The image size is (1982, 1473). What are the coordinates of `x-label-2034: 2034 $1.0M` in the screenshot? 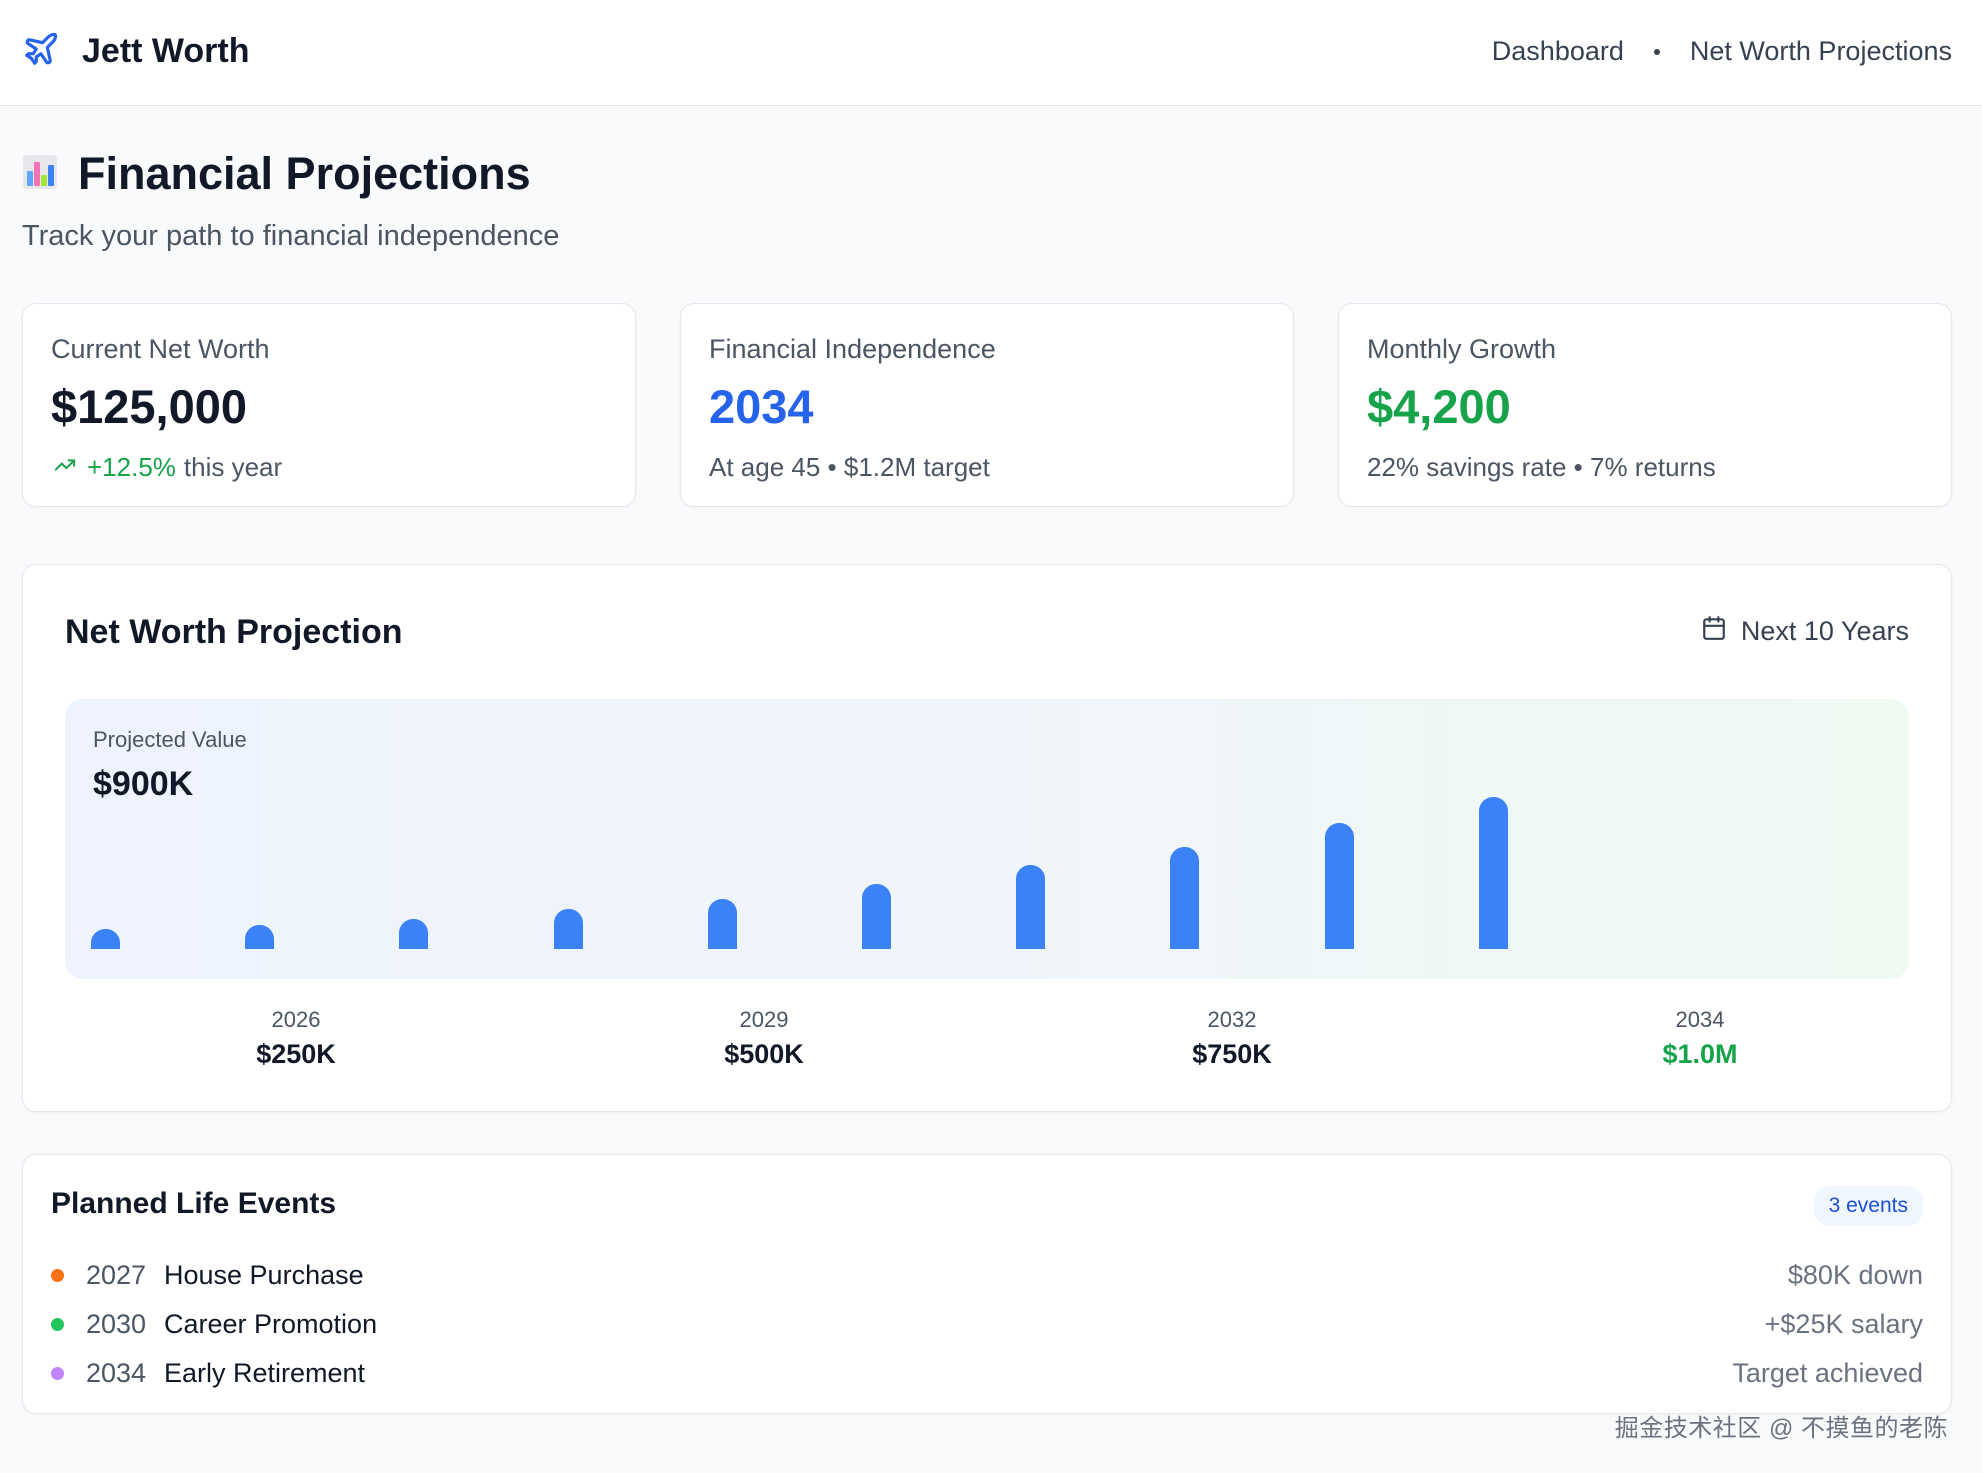 It's located at (1700, 1038).